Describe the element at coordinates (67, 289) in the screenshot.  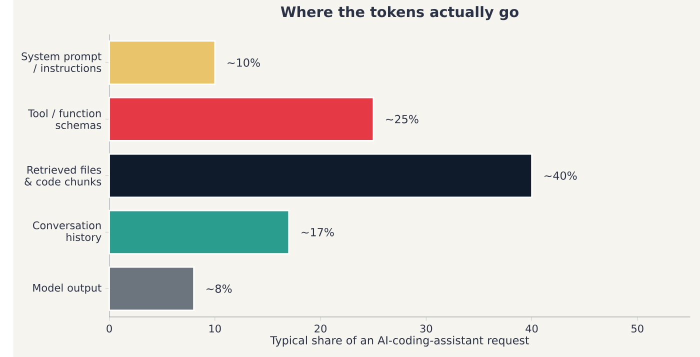
I see `y-tick-label: Model output` at that location.